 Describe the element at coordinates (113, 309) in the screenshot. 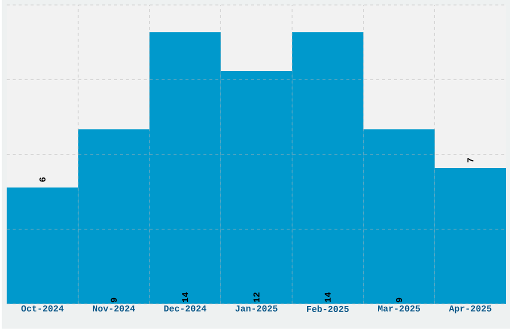

I see `x-tick-label: Nov-2024` at that location.